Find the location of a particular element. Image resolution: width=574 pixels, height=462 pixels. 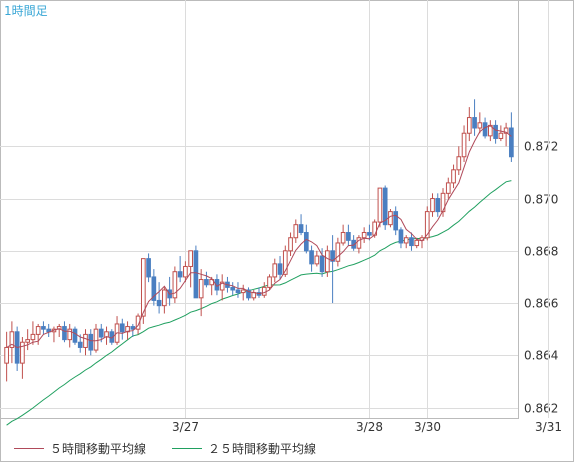

y-tick-label: 0.868 is located at coordinates (541, 252).